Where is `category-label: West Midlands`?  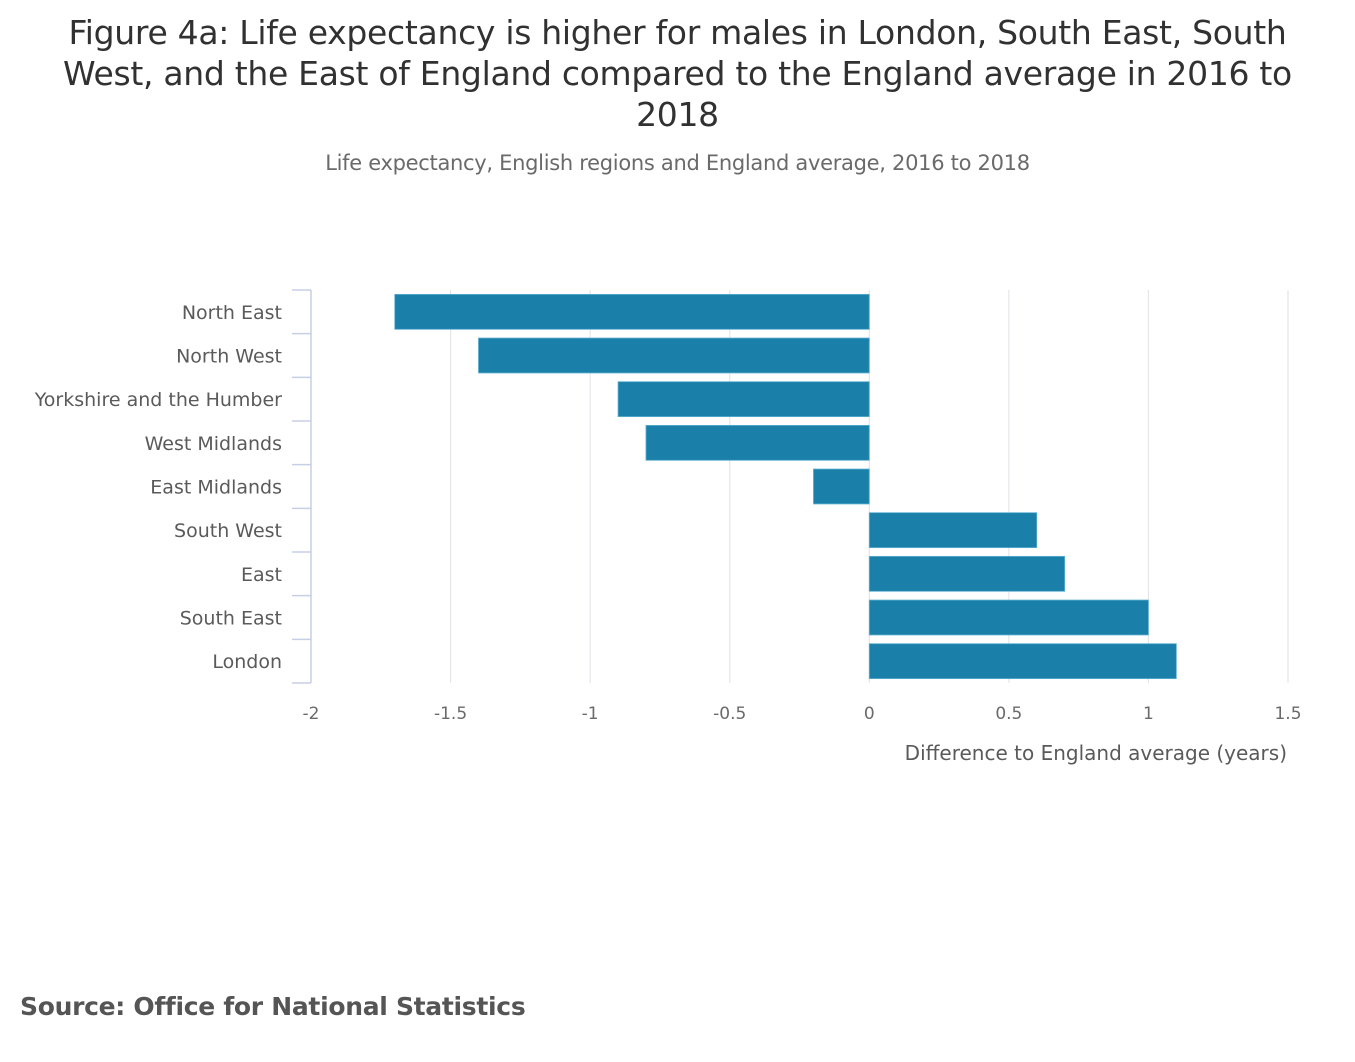 category-label: West Midlands is located at coordinates (213, 444).